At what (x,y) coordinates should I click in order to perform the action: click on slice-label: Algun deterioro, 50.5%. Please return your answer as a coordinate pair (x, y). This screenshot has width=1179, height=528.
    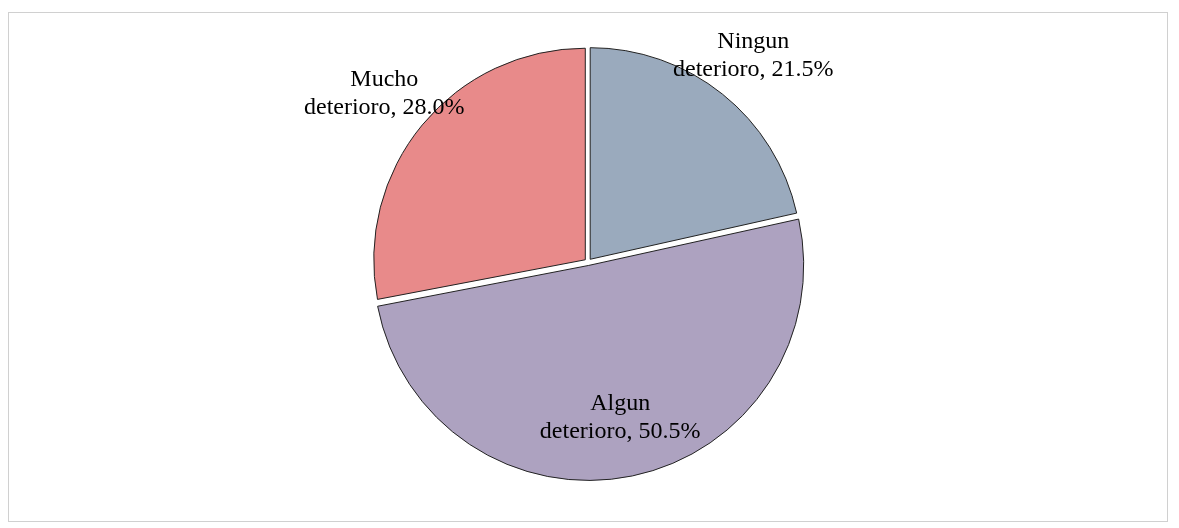
    Looking at the image, I should click on (620, 415).